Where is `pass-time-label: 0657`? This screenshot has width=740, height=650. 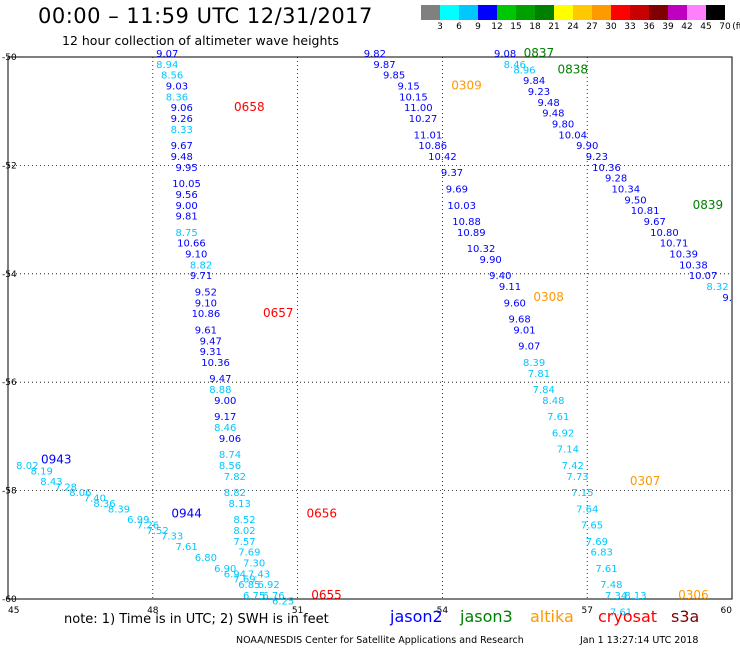
pass-time-label: 0657 is located at coordinates (278, 313).